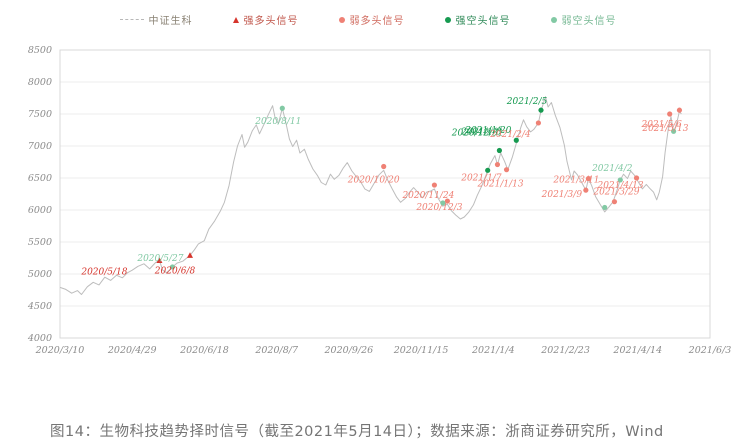 The image size is (736, 447). What do you see at coordinates (615, 193) in the screenshot?
I see `signal-date-label: 2021/3/29` at bounding box center [615, 193].